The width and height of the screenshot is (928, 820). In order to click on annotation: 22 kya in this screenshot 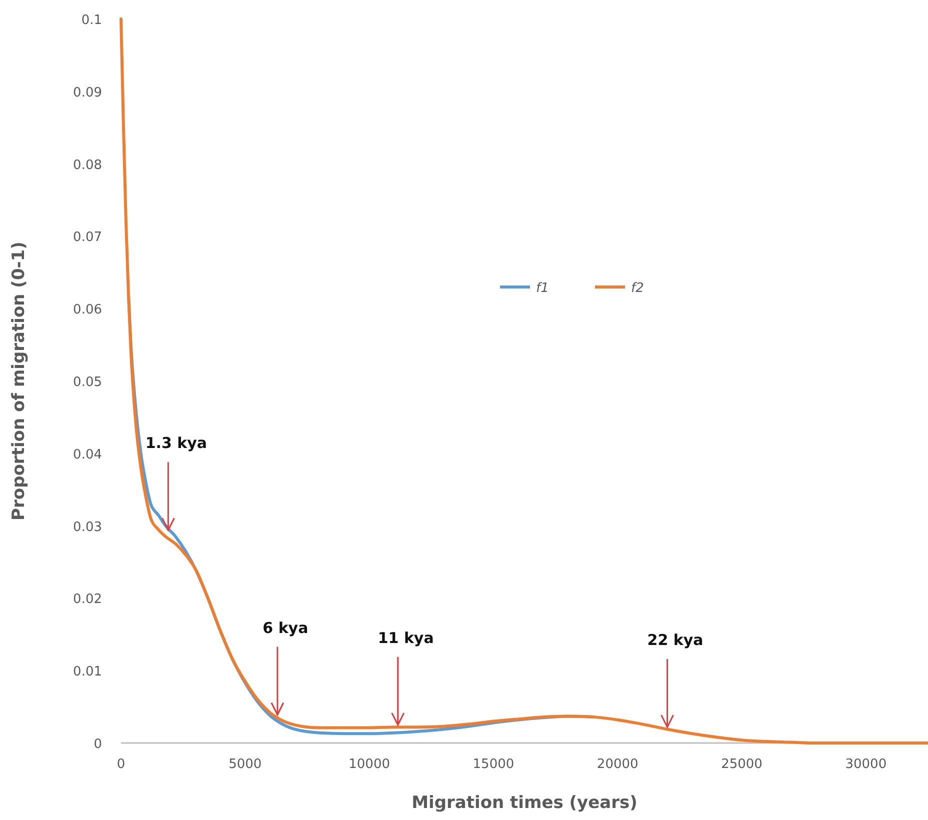, I will do `click(675, 640)`.